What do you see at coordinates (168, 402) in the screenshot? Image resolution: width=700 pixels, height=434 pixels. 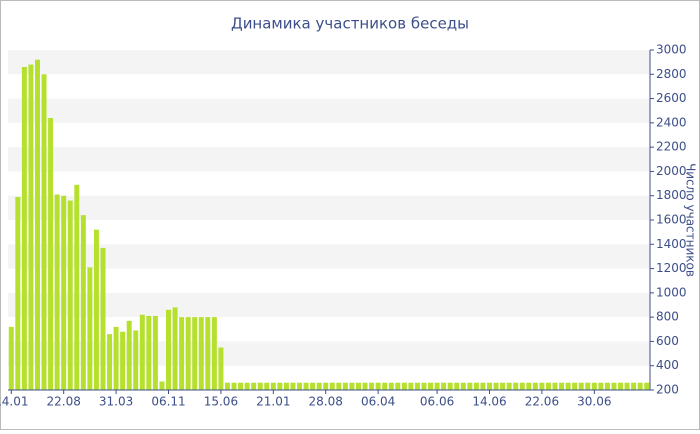 I see `x-tick-label: 06.11` at bounding box center [168, 402].